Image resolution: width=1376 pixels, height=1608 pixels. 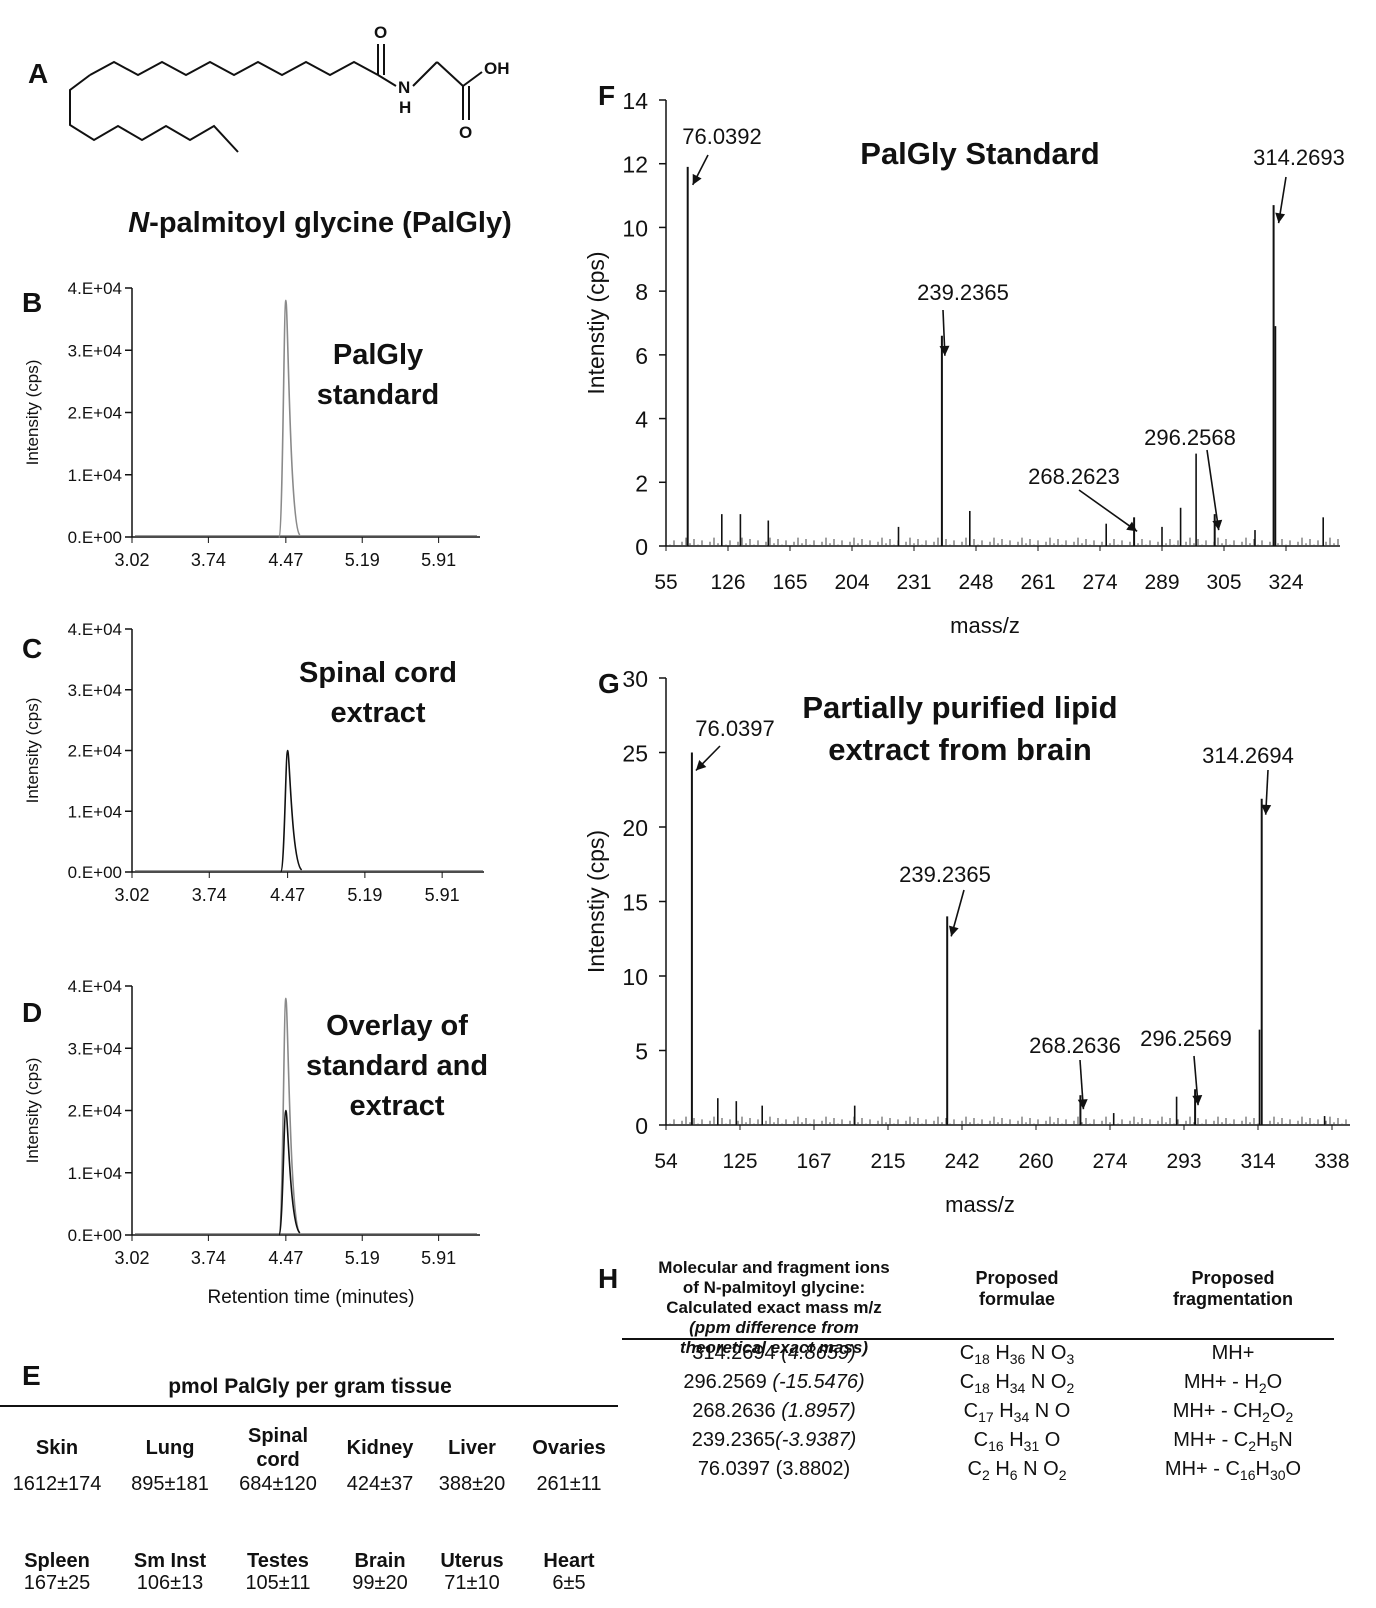 I want to click on fragment-table-header-line: Molecular and fragment ions, so click(x=774, y=1267).